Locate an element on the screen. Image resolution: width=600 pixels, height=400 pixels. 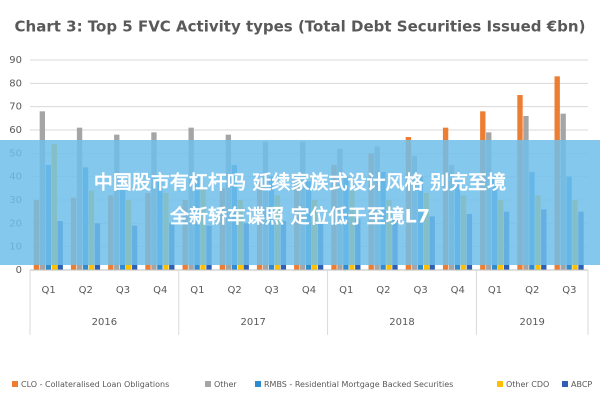
y-tick-label: 60 is located at coordinates (15, 130).